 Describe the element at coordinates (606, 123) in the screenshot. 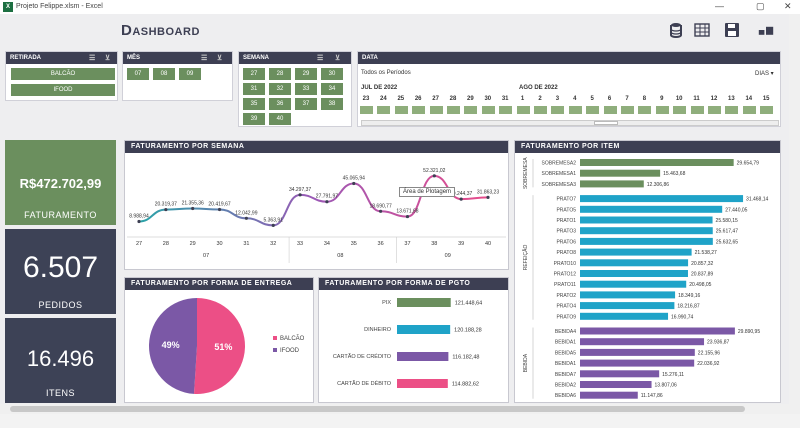

I see `timeline-scroll-thumb` at that location.